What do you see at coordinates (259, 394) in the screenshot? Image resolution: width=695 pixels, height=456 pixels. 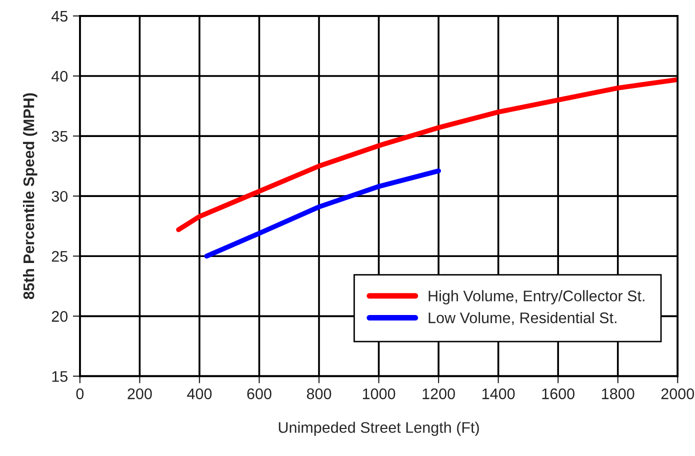 I see `x-tick-label: 600` at bounding box center [259, 394].